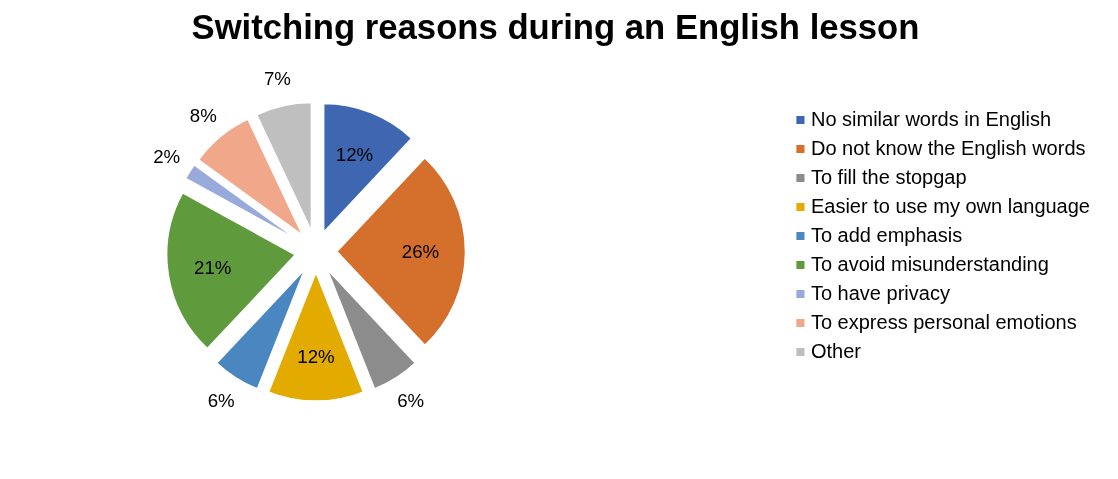 Image resolution: width=1118 pixels, height=479 pixels. What do you see at coordinates (929, 264) in the screenshot?
I see `legend-label: To avoid misunderstanding` at bounding box center [929, 264].